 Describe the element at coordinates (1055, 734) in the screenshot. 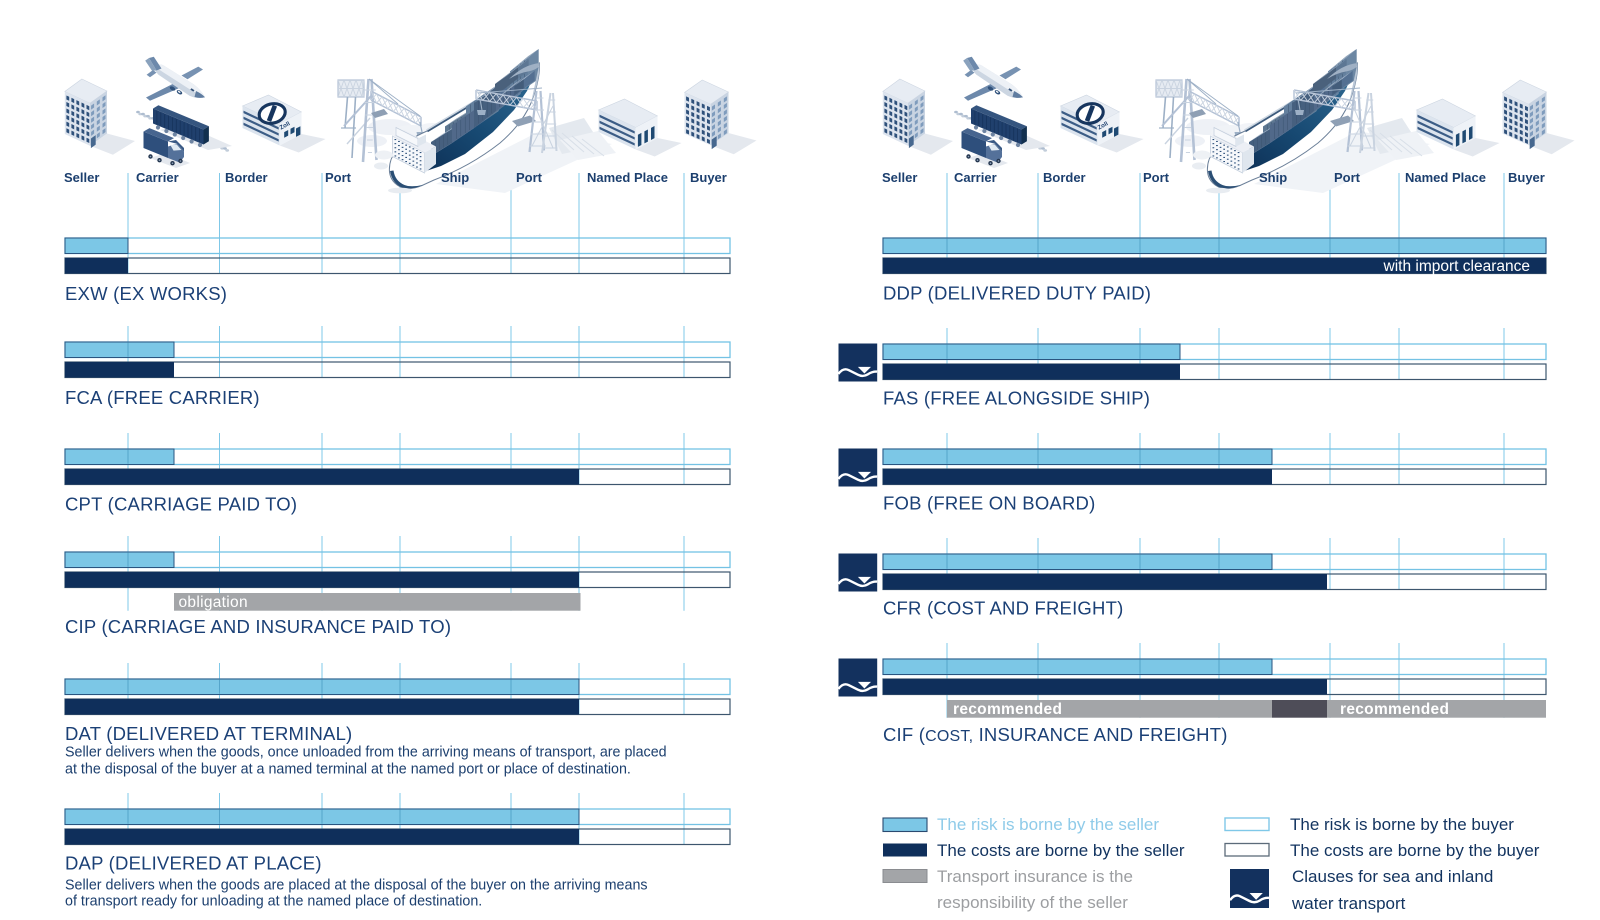

I see `svg-text:CIF (COST, INSURANCE AND FREIG: CIF (COST, INSURANCE AND FREIGHT)` at that location.